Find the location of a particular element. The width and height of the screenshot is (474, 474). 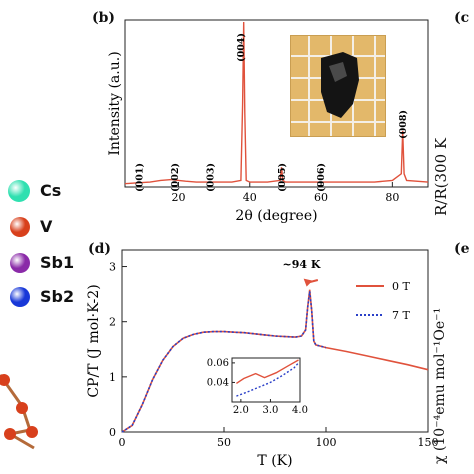

y-tick-label: 1 is located at coordinates (112, 377).